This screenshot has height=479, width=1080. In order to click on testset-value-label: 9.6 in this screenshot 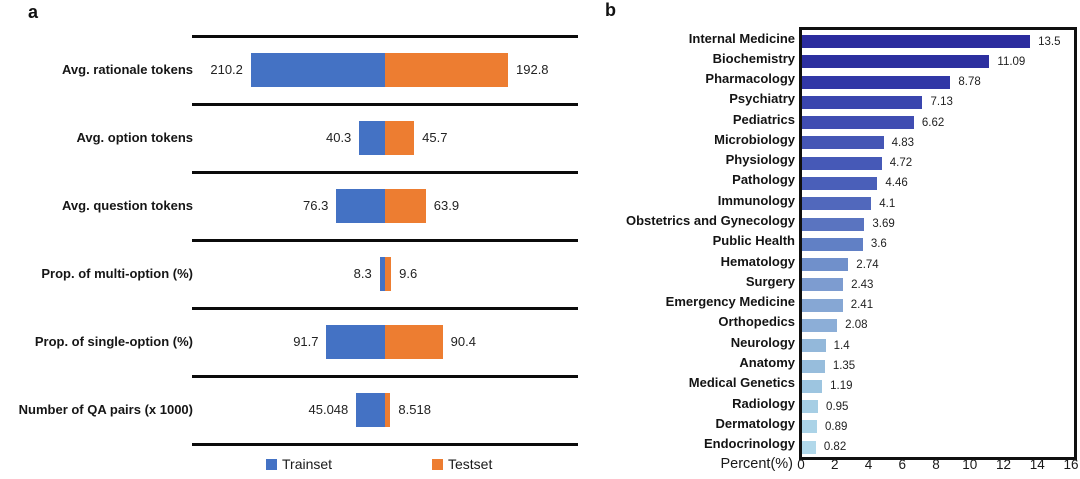, I will do `click(408, 273)`.